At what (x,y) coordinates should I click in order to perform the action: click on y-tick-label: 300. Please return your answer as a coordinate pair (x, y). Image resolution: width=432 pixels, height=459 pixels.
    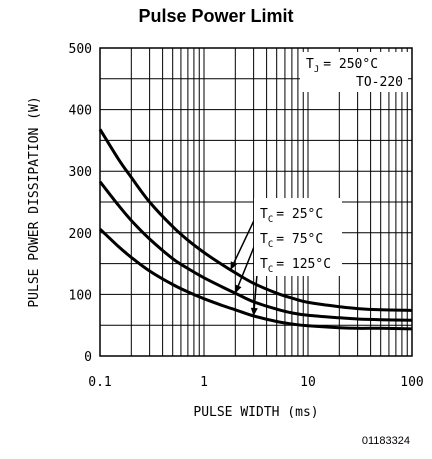
    Looking at the image, I should click on (80, 172).